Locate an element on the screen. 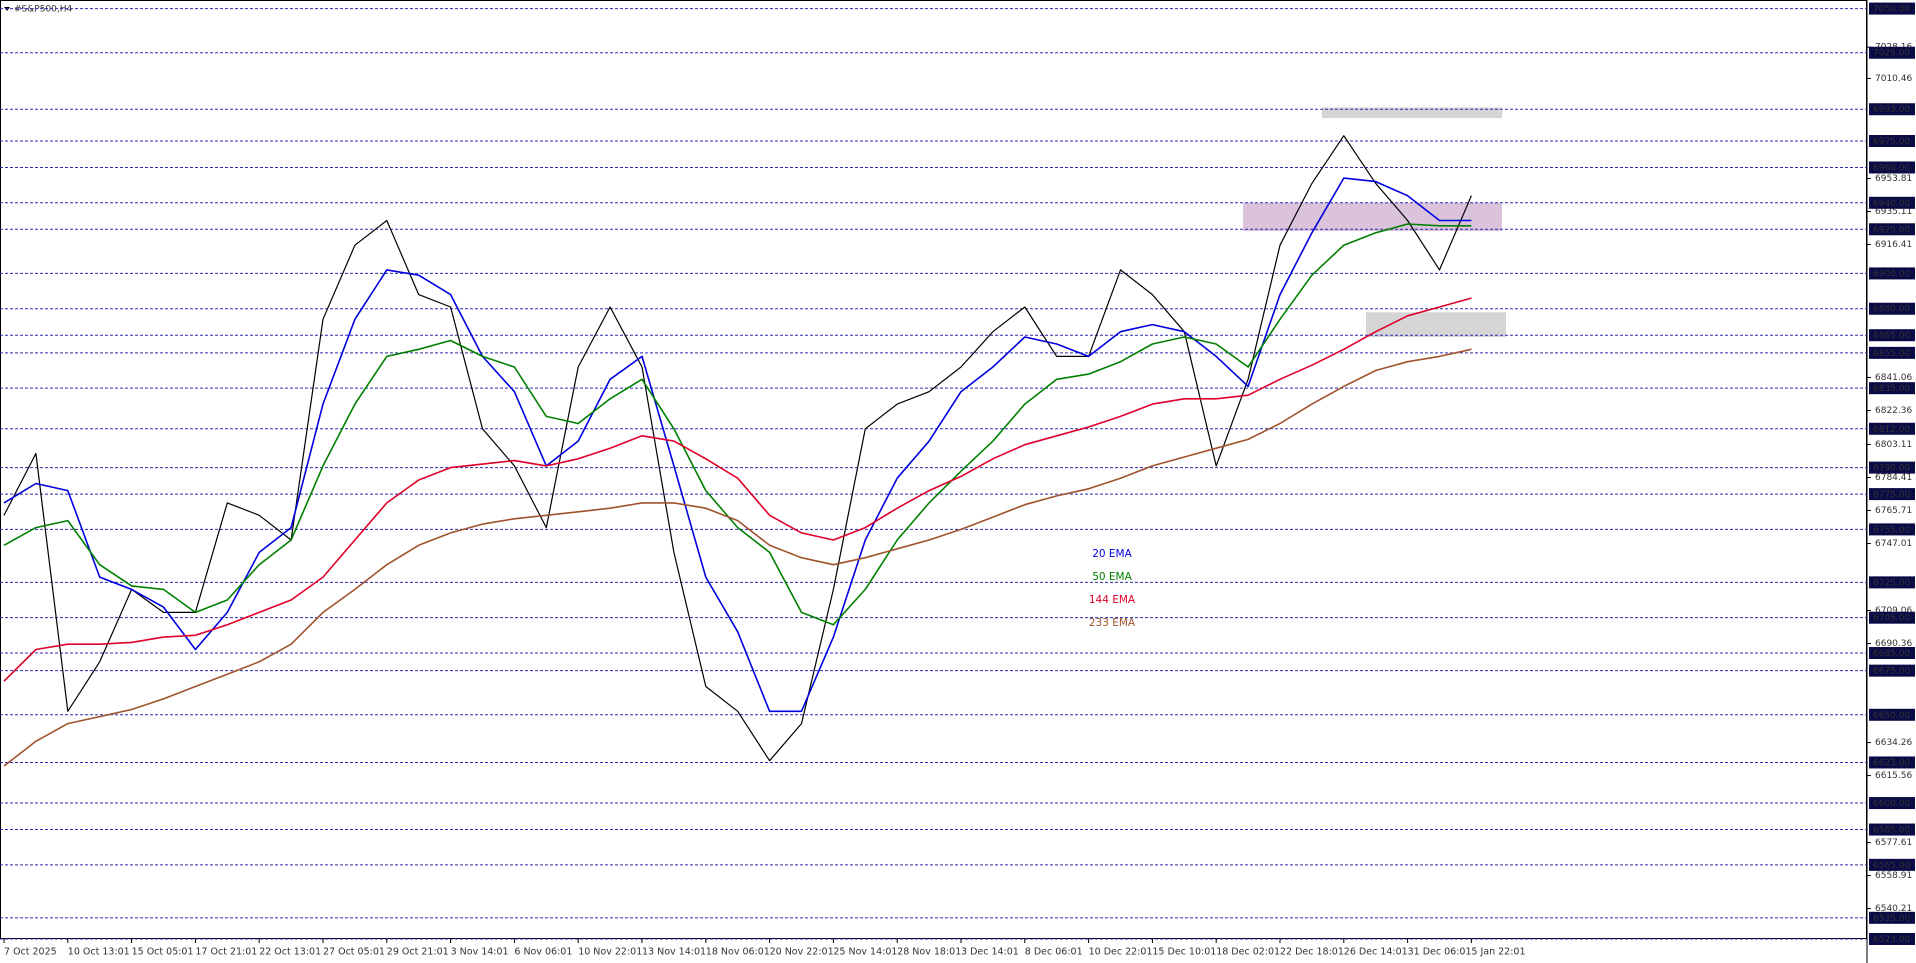 This screenshot has height=963, width=1916. x-tick-label: 5 Jan 22:01 is located at coordinates (1498, 952).